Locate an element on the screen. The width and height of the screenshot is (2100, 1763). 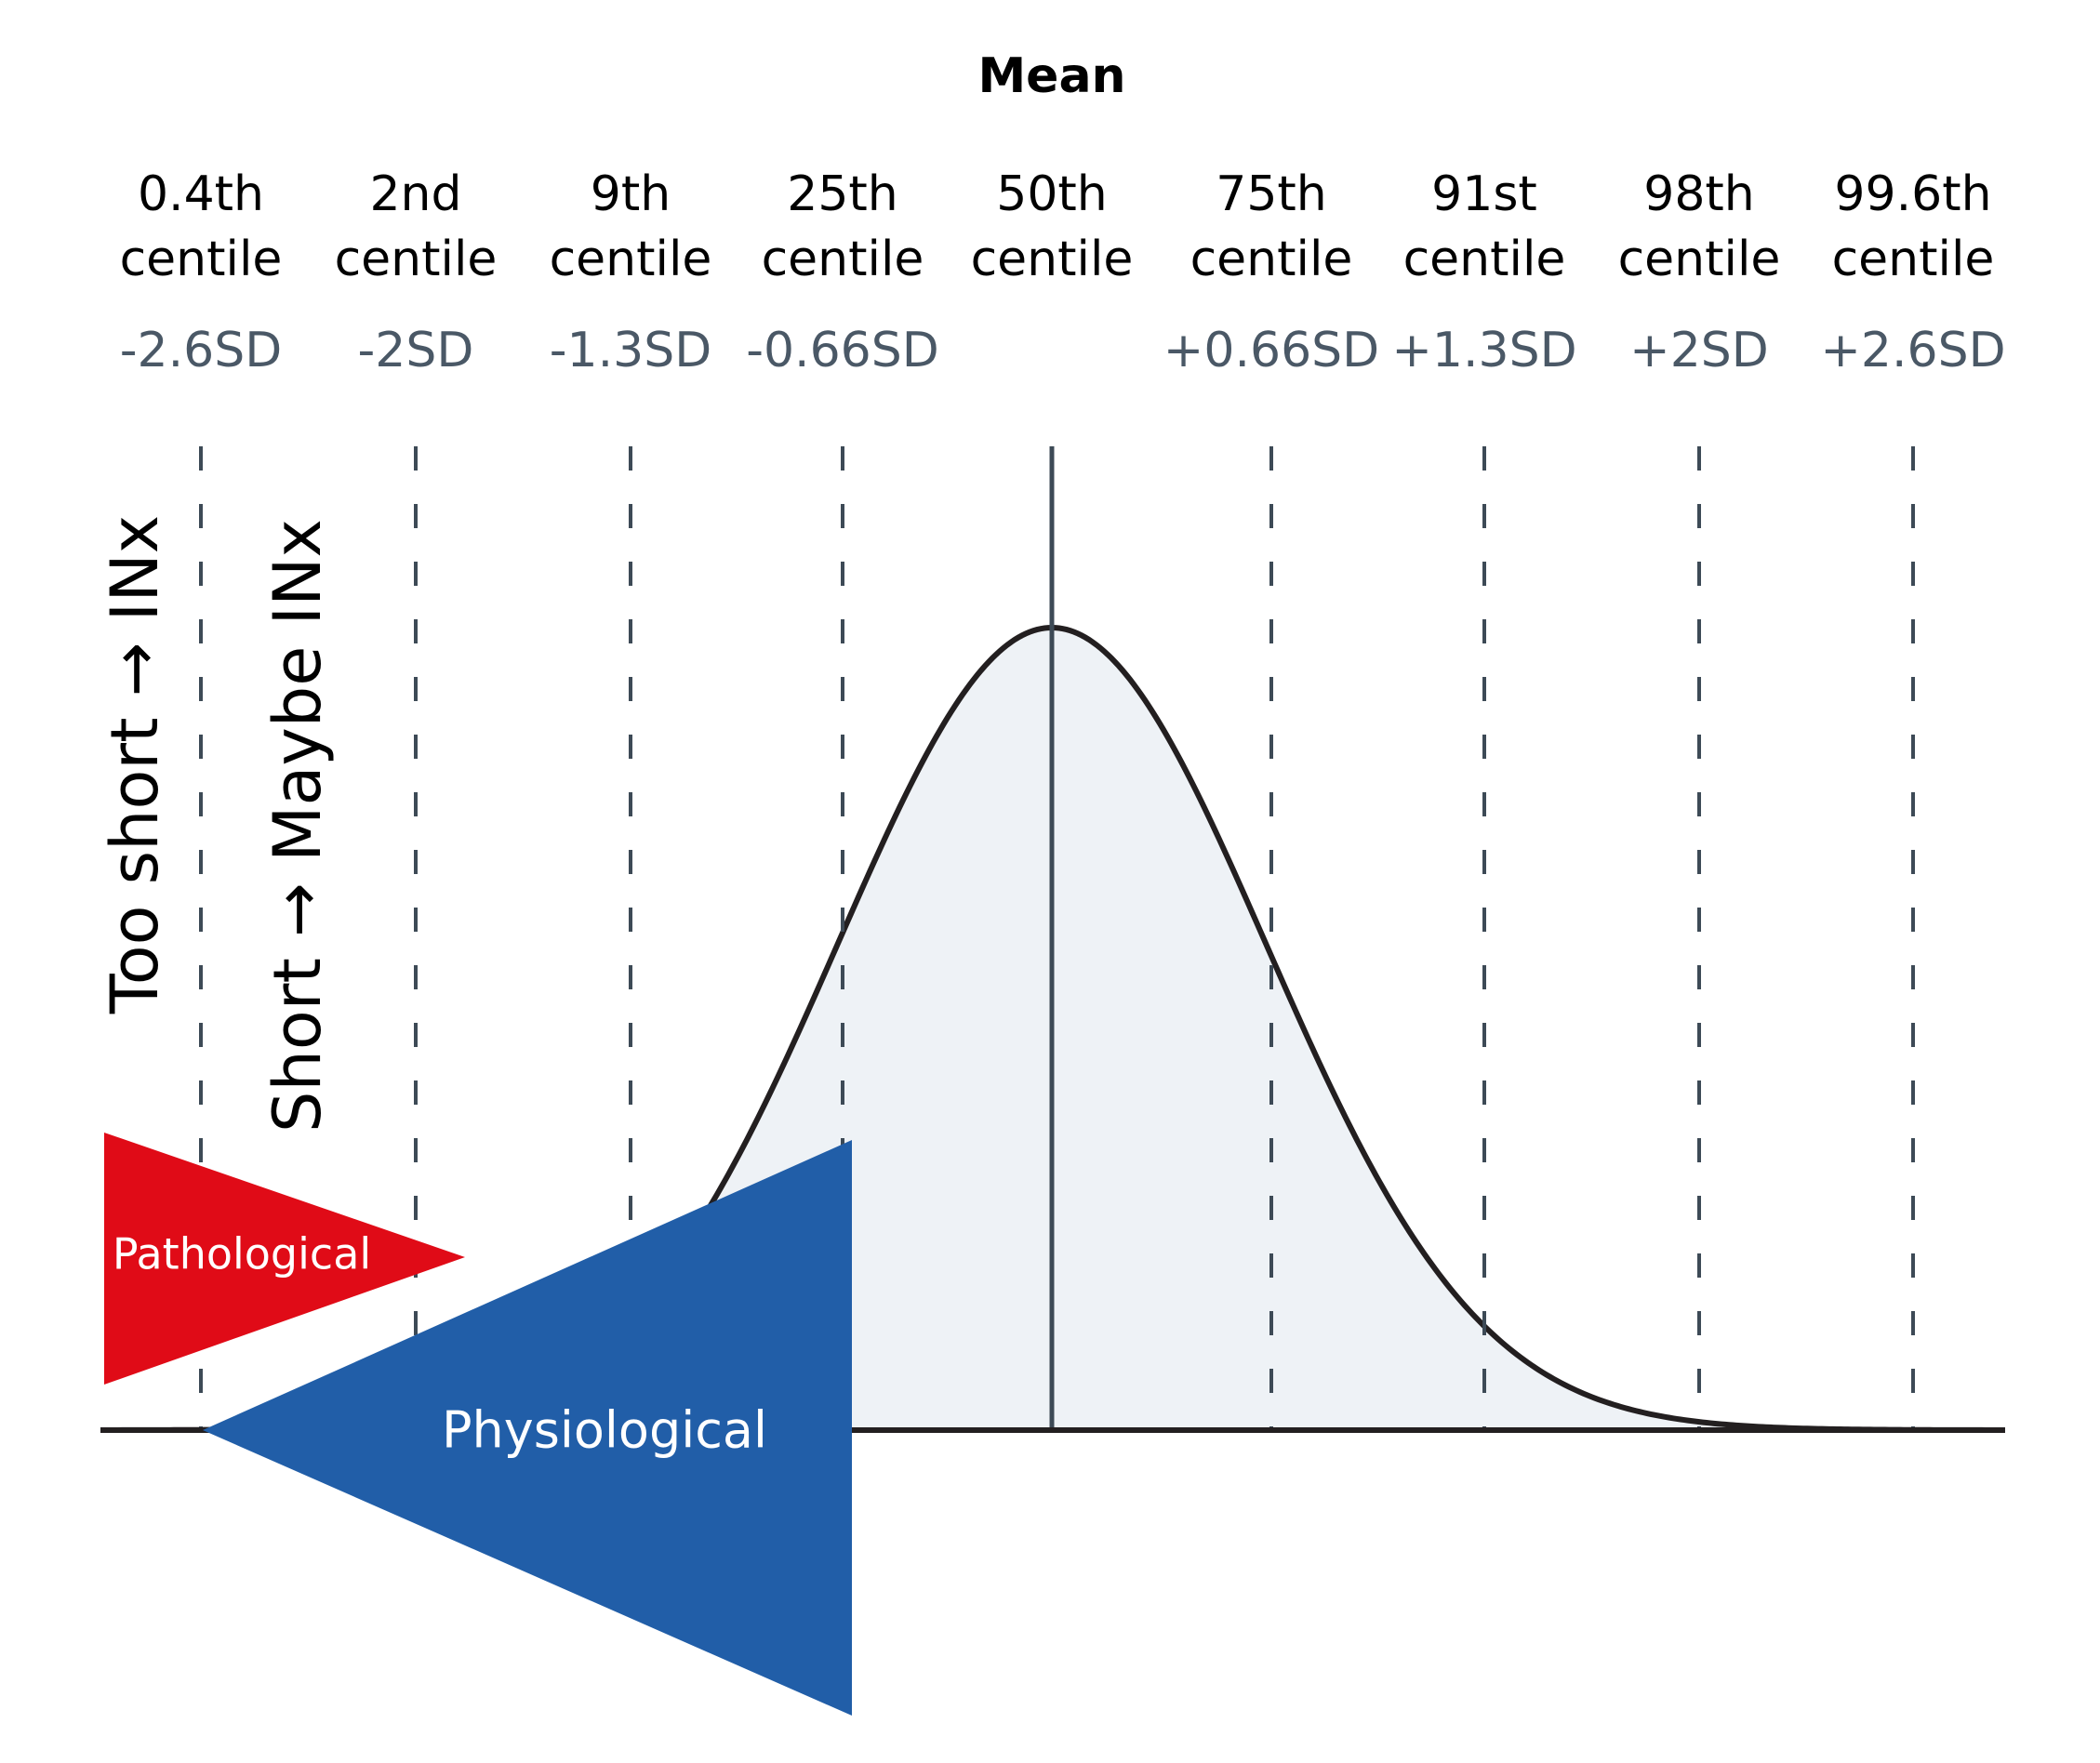
sd-label: +0.66SD is located at coordinates (1271, 350).